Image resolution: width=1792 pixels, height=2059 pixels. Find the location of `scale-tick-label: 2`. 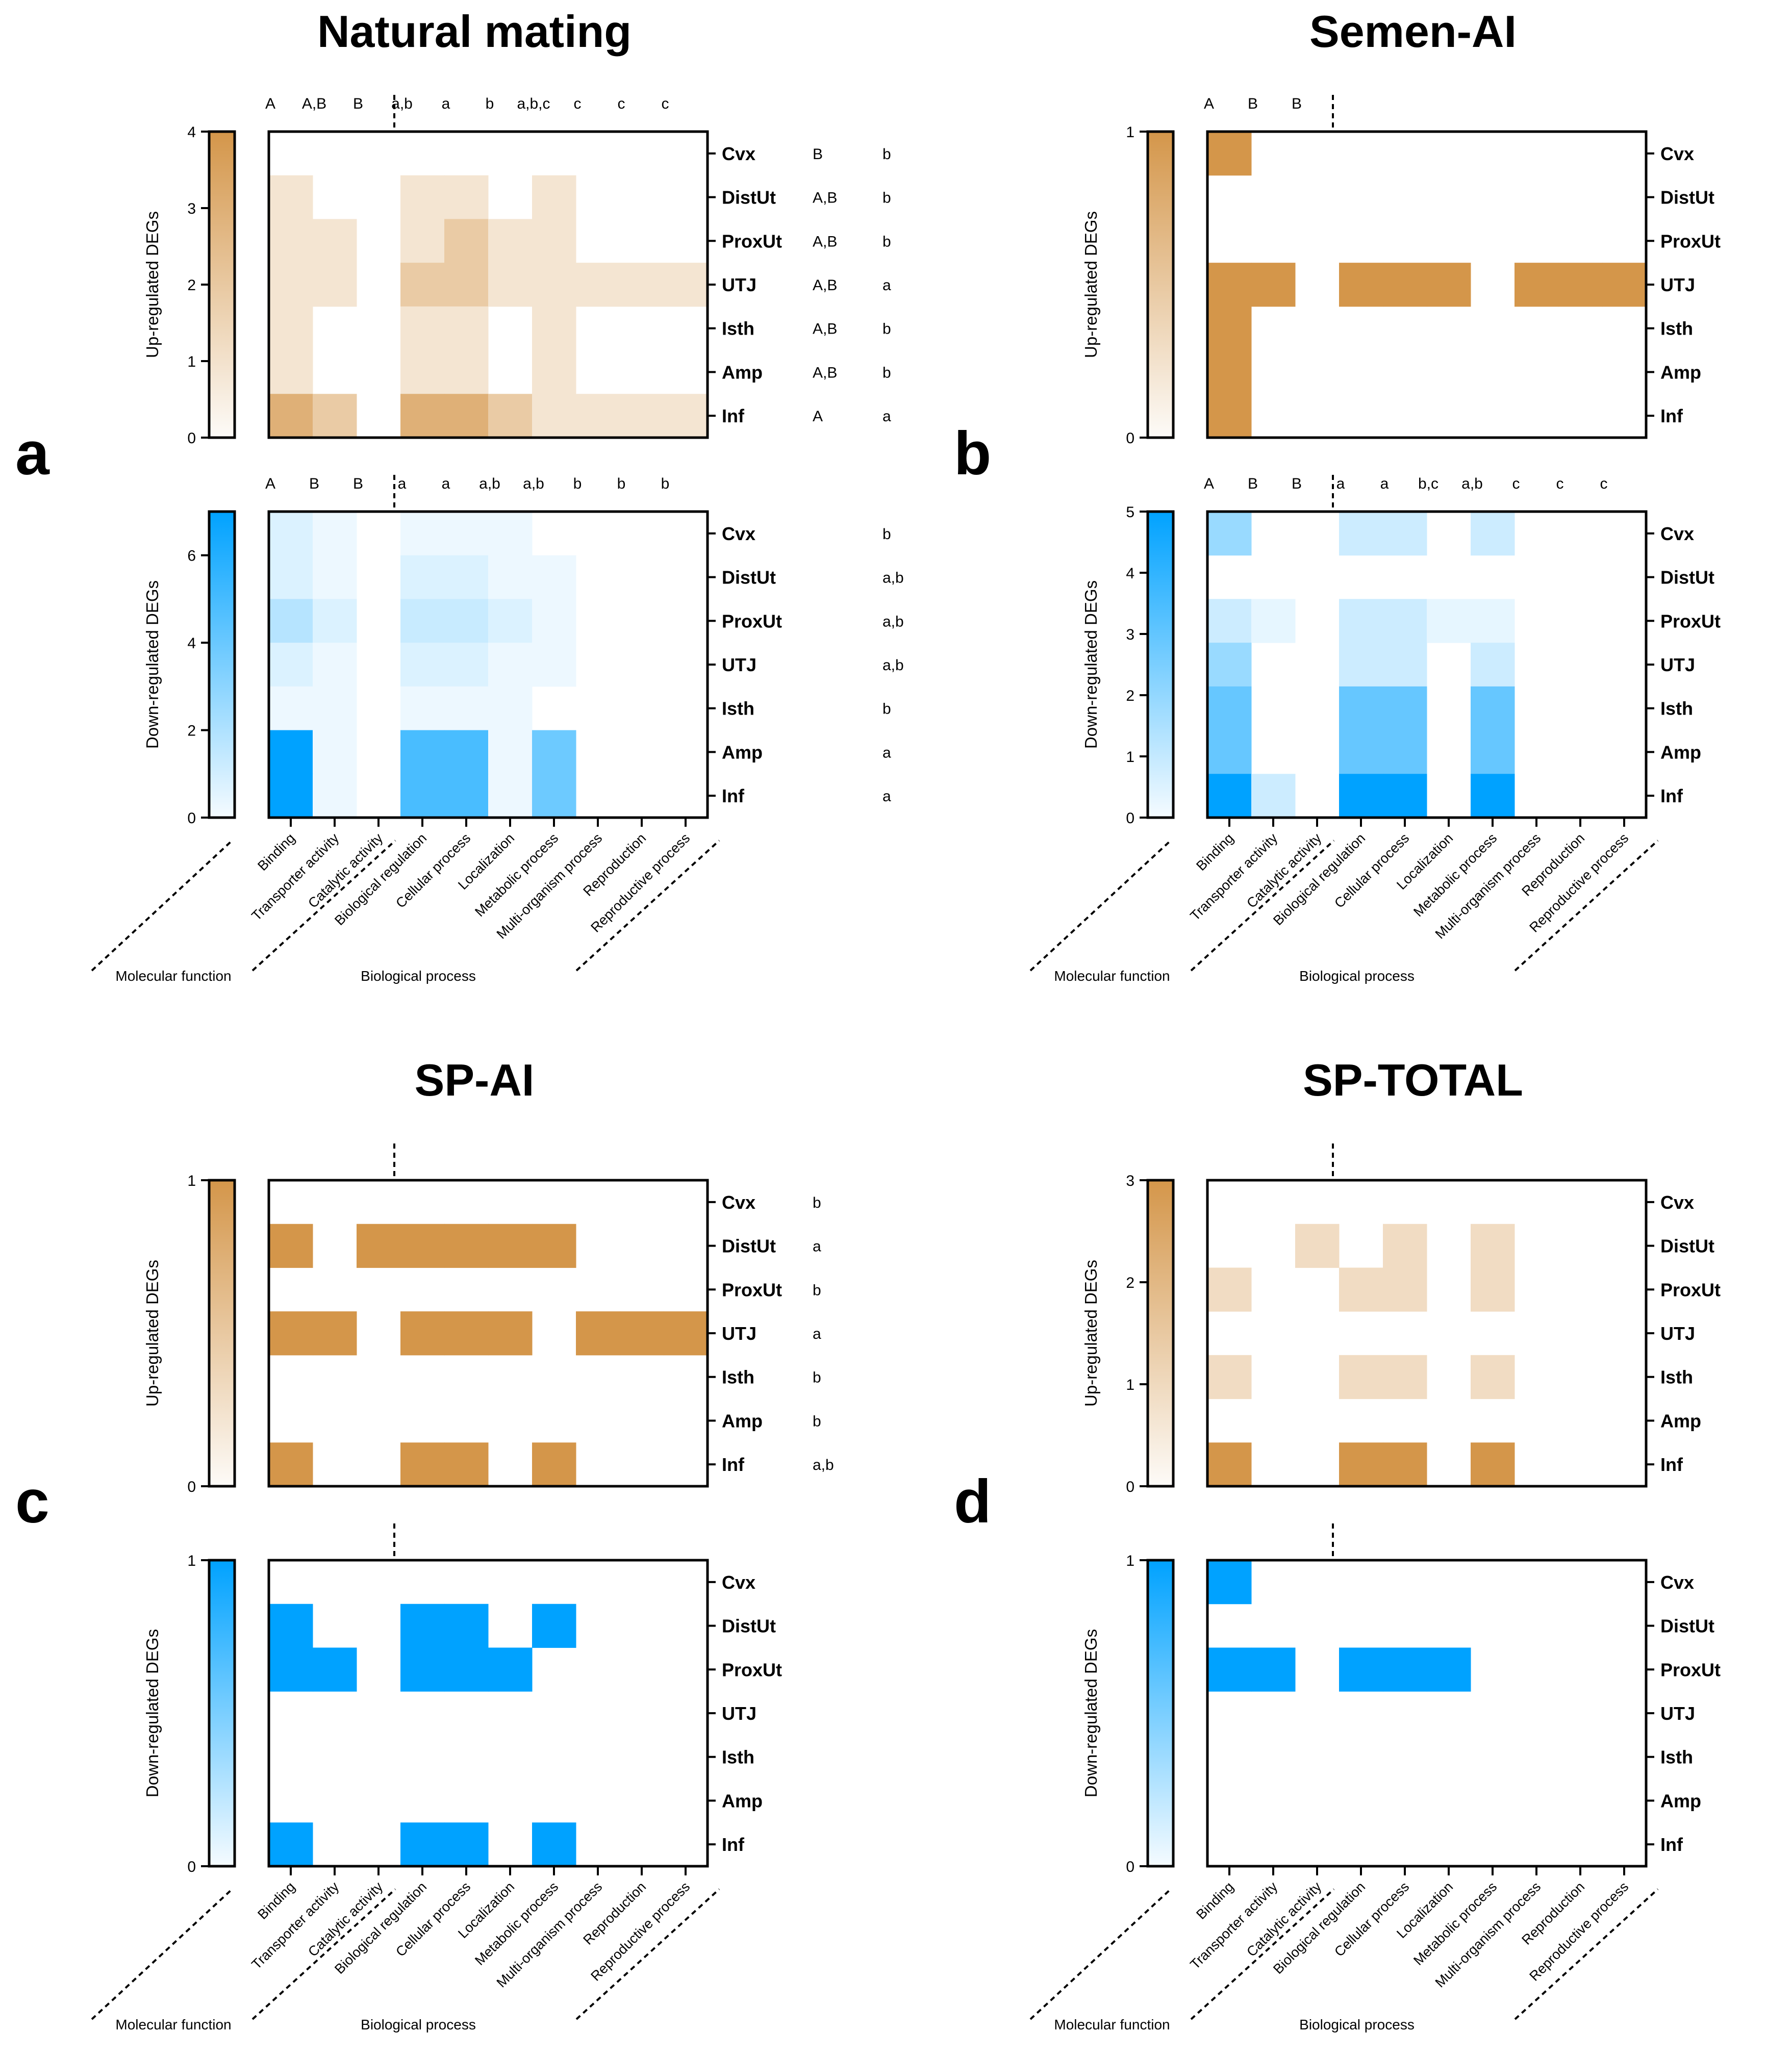

scale-tick-label: 2 is located at coordinates (191, 731).